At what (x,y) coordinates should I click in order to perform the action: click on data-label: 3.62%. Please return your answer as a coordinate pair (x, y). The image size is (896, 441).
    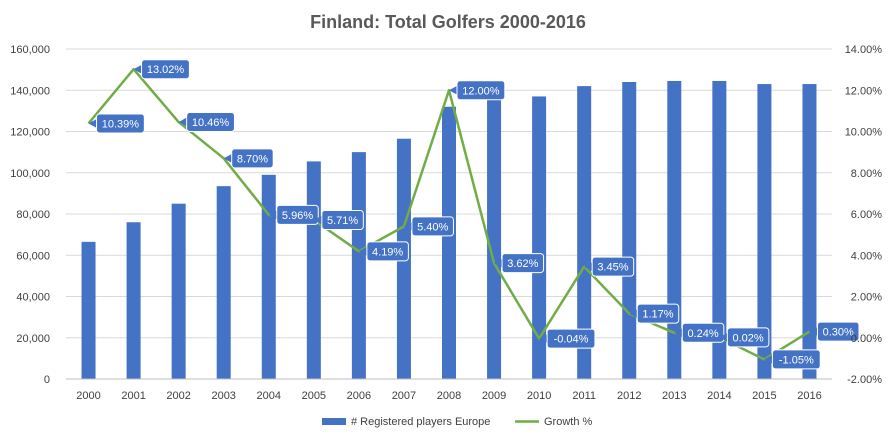
    Looking at the image, I should click on (519, 263).